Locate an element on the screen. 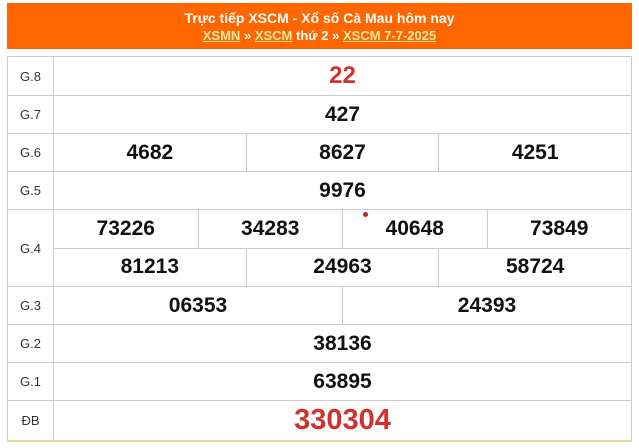  breadcrumb-weekday: thứ 2 is located at coordinates (312, 35).